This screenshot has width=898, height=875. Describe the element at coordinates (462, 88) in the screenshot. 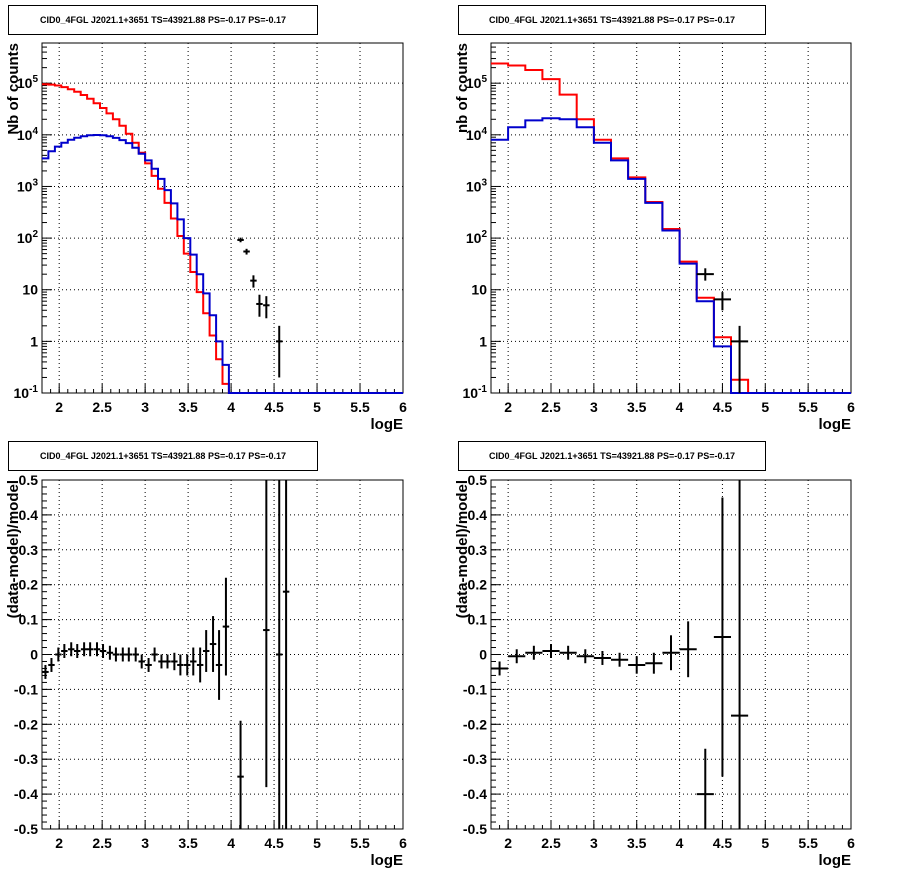

I see `y-axis-label: nb of counts` at that location.